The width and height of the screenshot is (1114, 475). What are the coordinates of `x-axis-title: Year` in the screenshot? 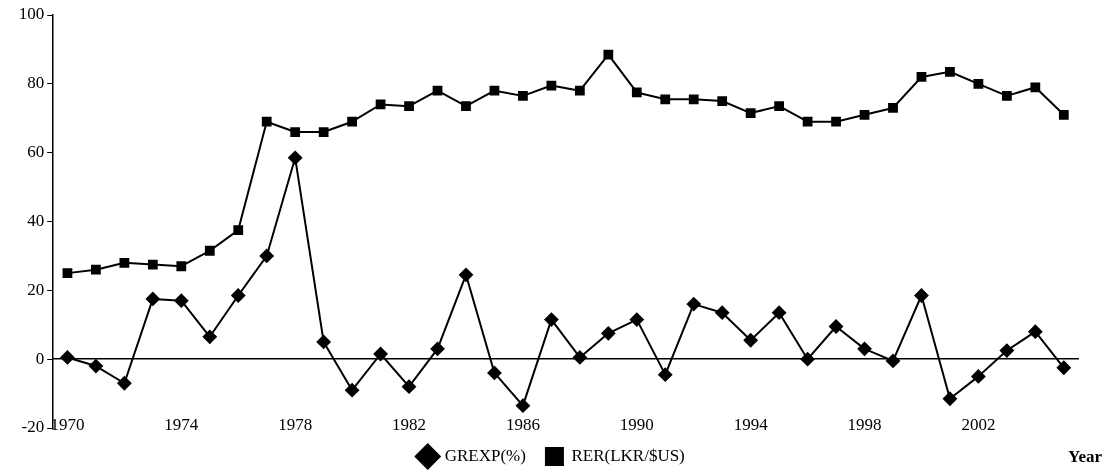 It's located at (1085, 457).